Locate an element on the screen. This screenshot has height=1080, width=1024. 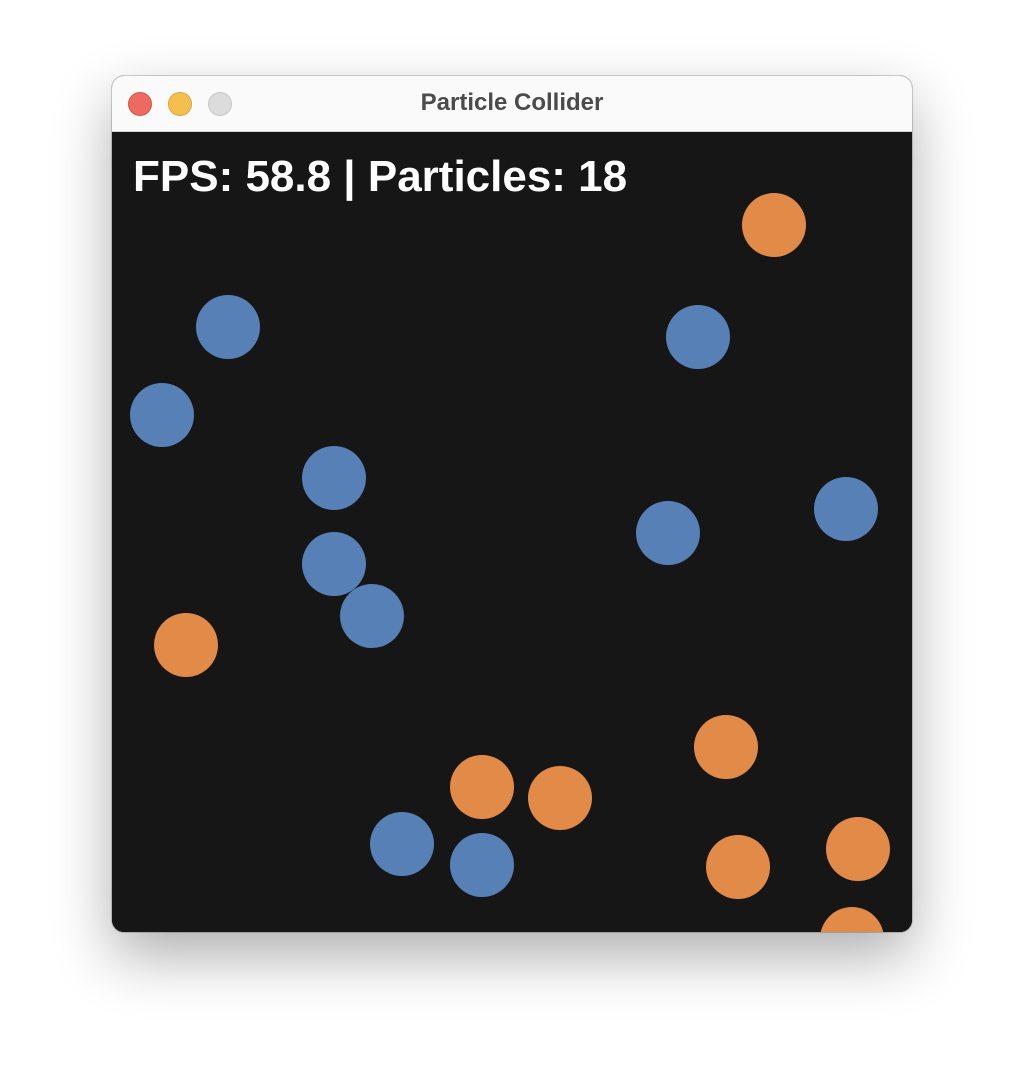
fps-particle-readout: FPS: 58.8 | Particles: 18 is located at coordinates (380, 176).